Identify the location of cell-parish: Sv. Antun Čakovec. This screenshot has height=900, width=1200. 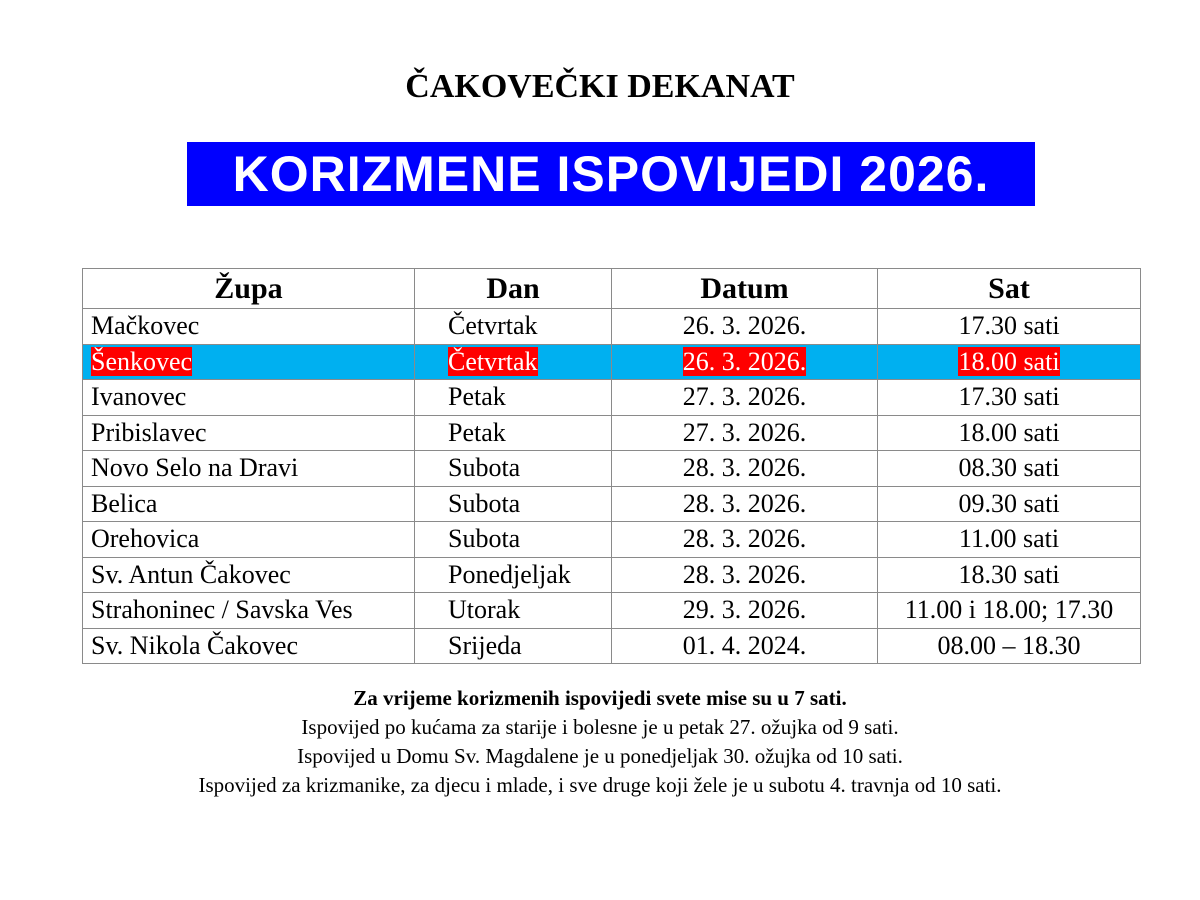
(248, 574).